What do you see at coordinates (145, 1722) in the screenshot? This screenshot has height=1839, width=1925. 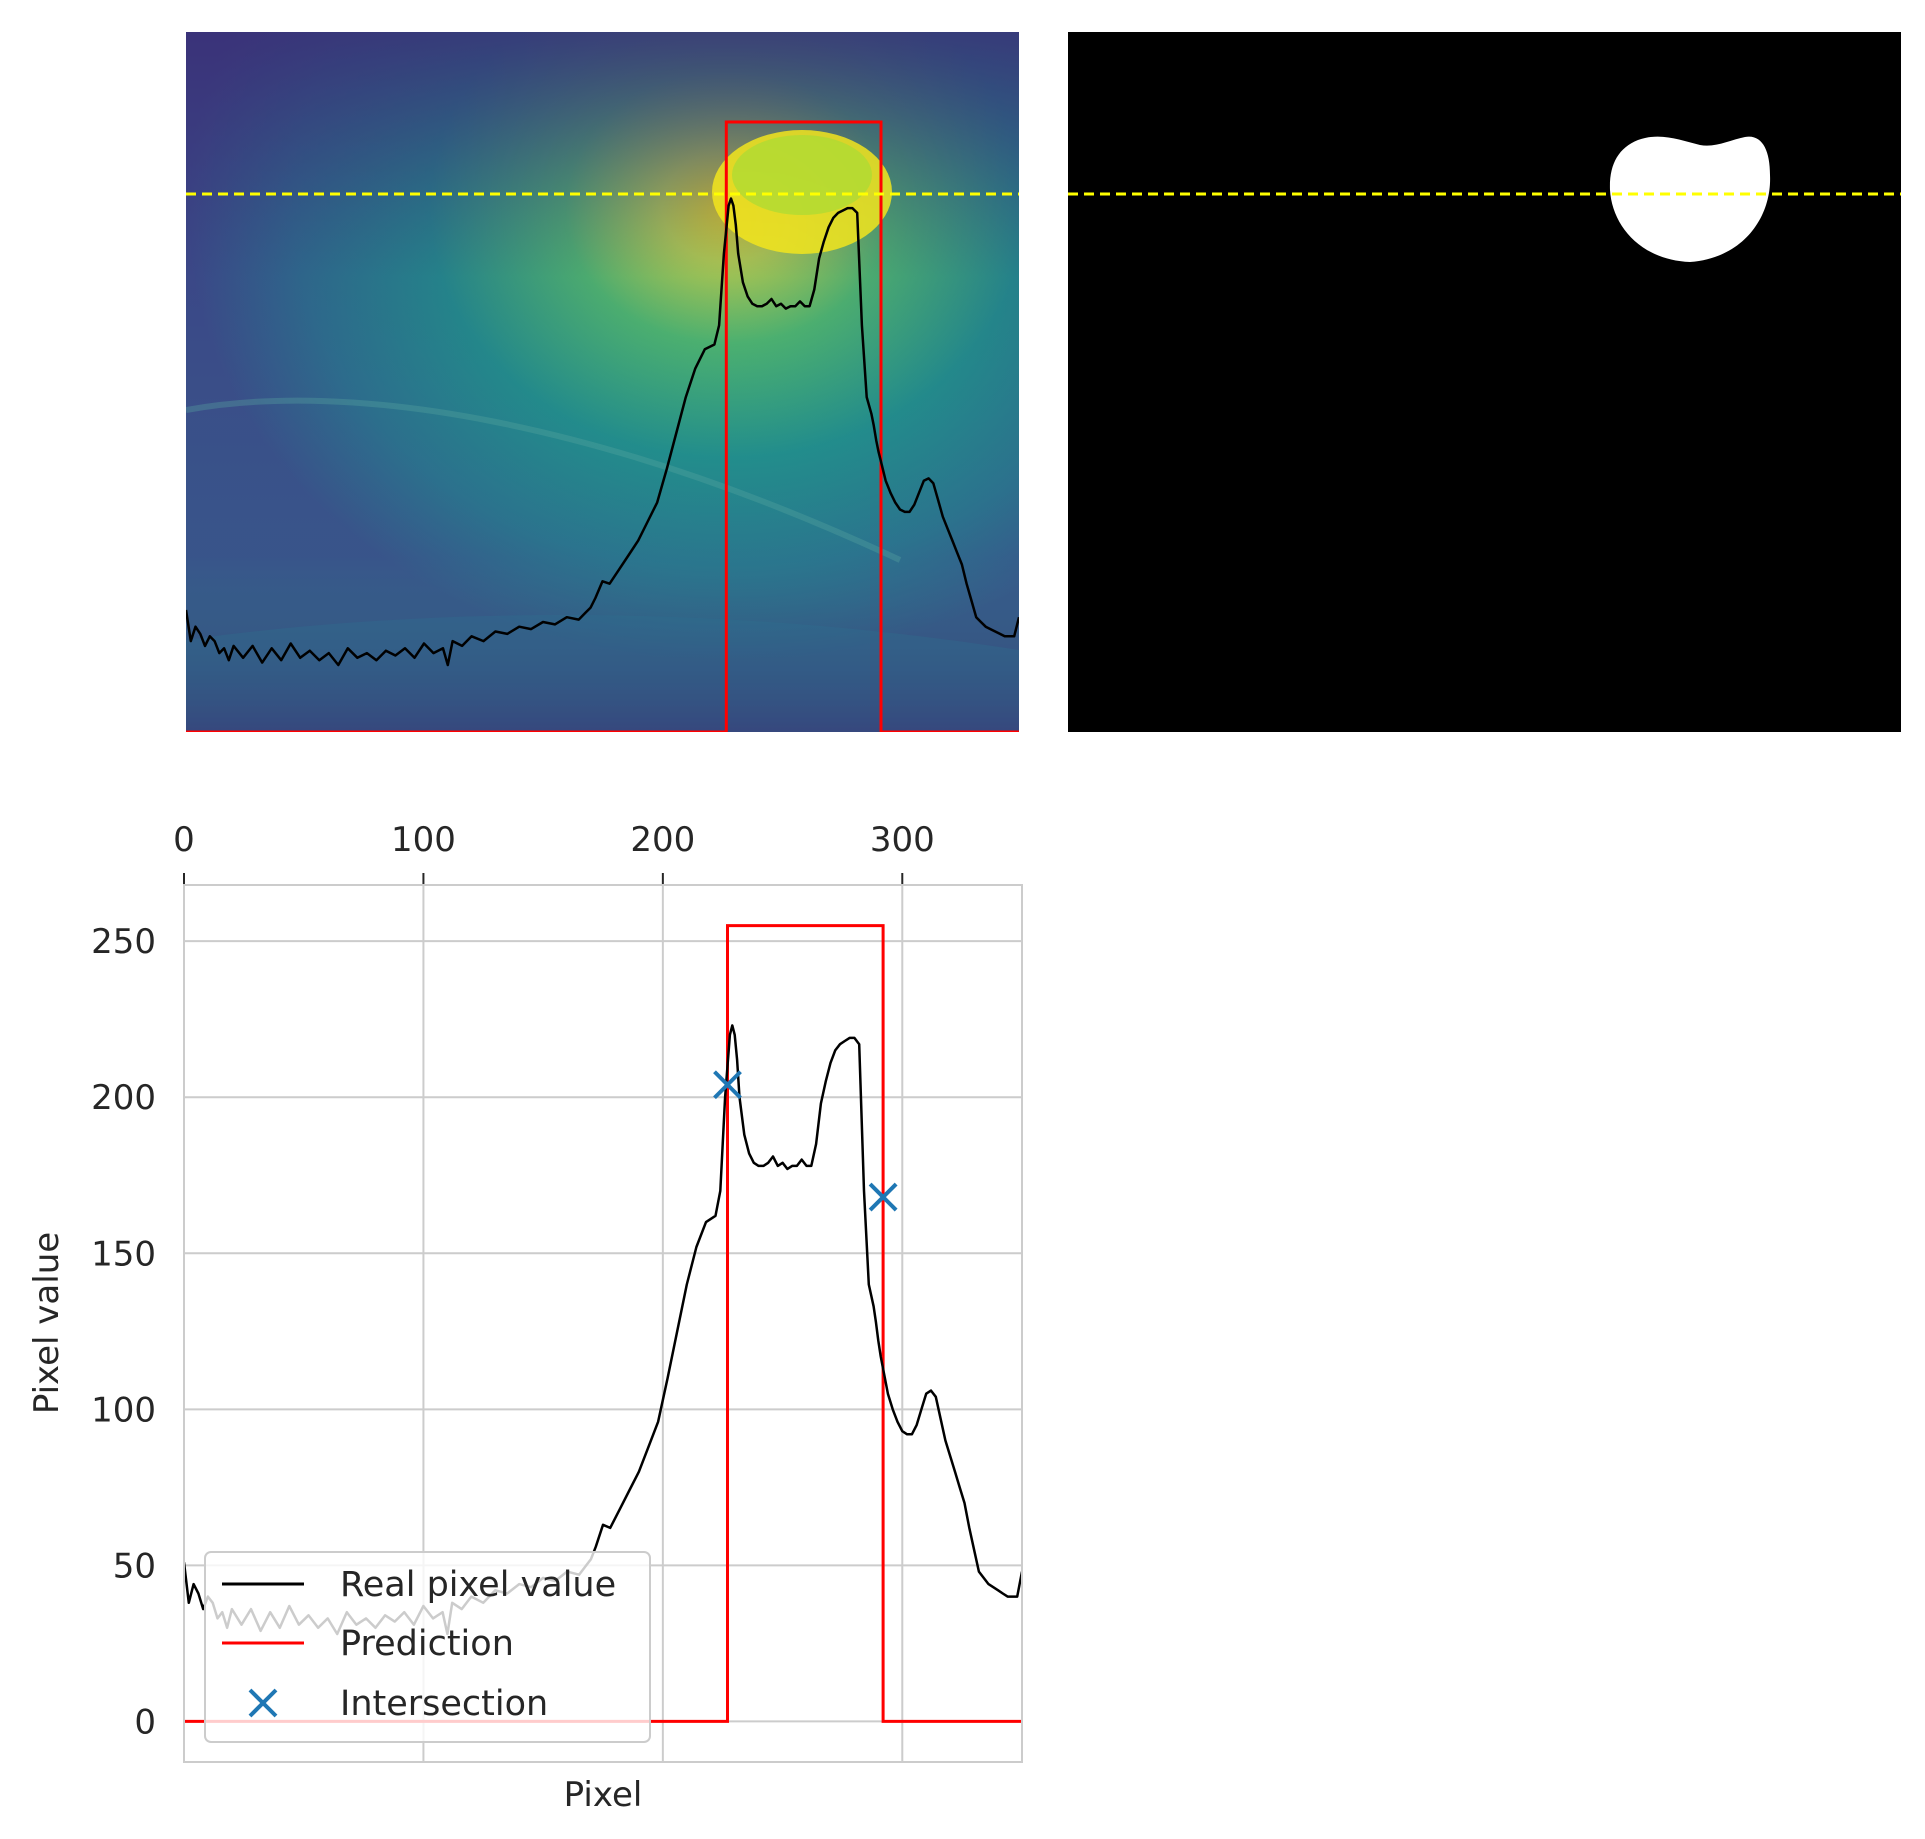 I see `y-tick-label: 0` at bounding box center [145, 1722].